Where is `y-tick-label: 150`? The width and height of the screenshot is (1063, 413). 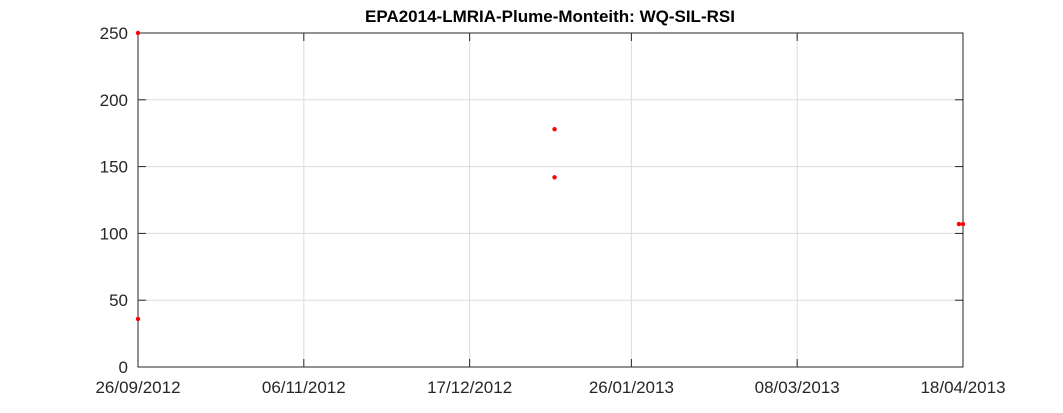
y-tick-label: 150 is located at coordinates (114, 167).